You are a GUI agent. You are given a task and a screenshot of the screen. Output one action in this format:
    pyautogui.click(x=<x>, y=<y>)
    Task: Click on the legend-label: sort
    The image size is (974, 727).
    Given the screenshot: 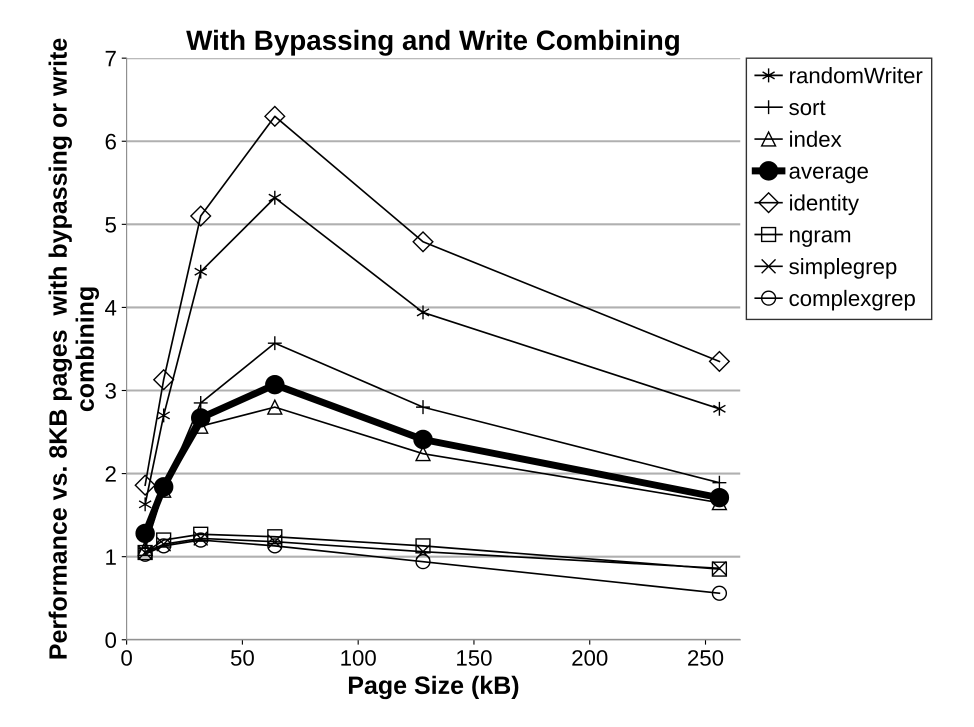 What is the action you would take?
    pyautogui.click(x=807, y=108)
    